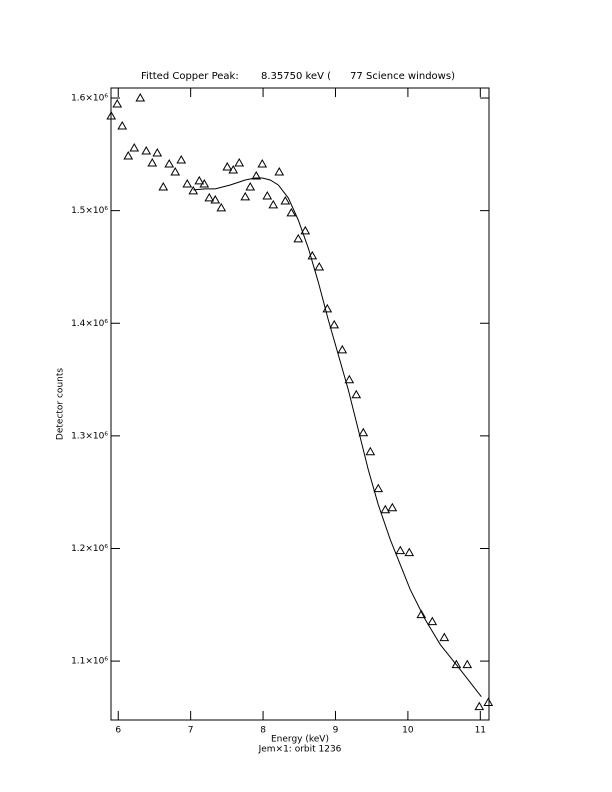 The image size is (612, 792). I want to click on y-tick-label: 1.4×10⁶, so click(89, 324).